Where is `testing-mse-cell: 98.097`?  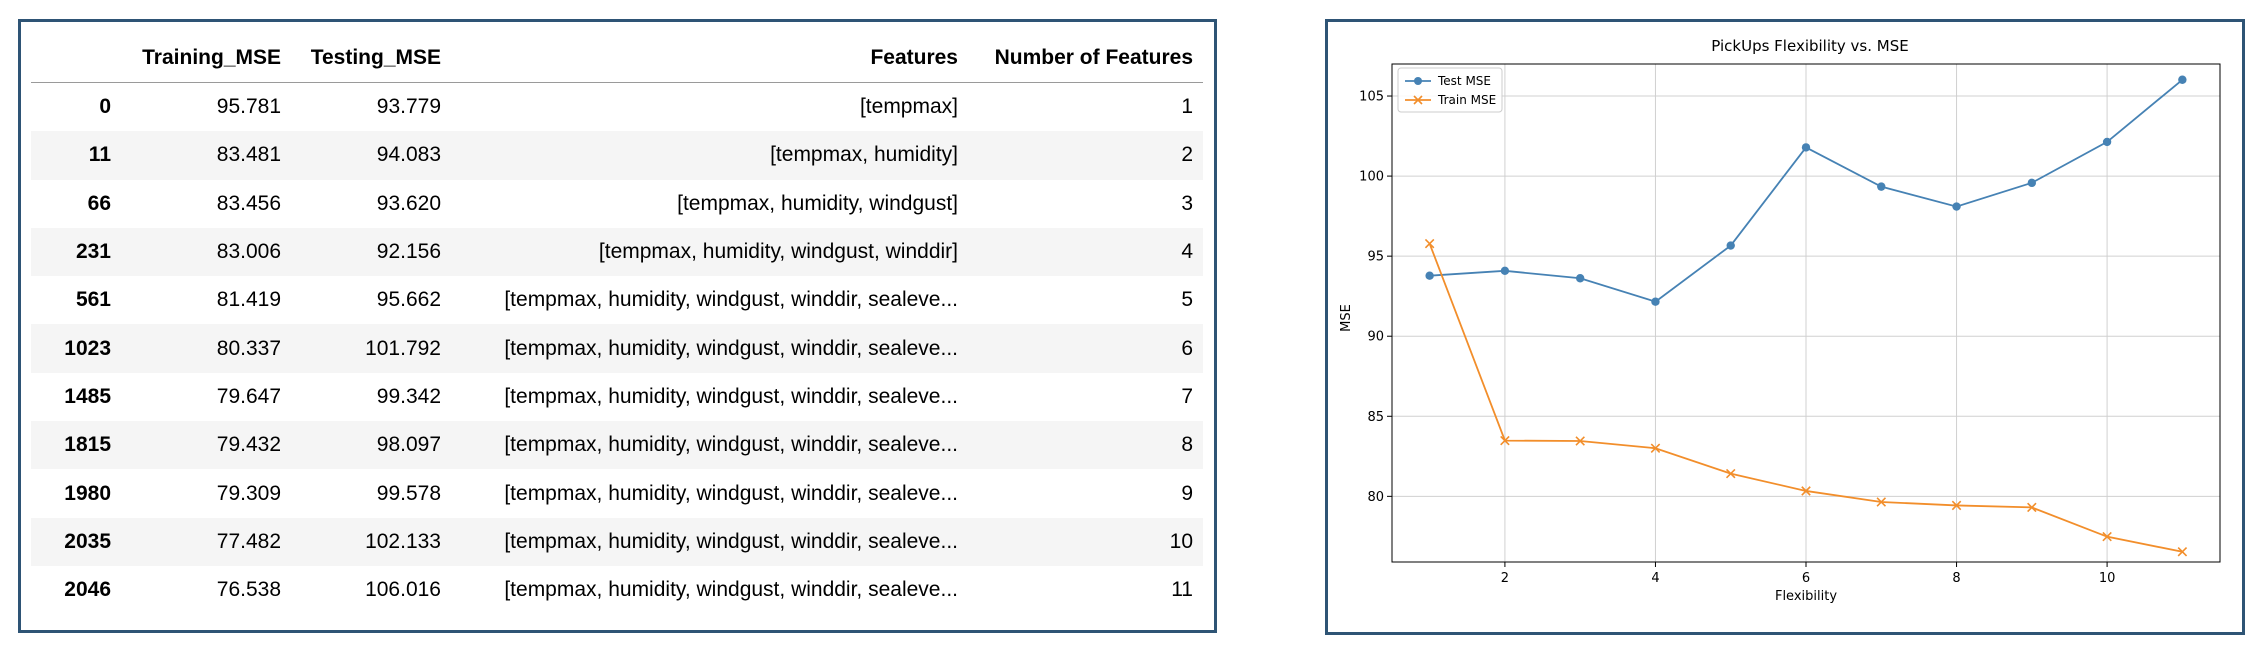 testing-mse-cell: 98.097 is located at coordinates (408, 445).